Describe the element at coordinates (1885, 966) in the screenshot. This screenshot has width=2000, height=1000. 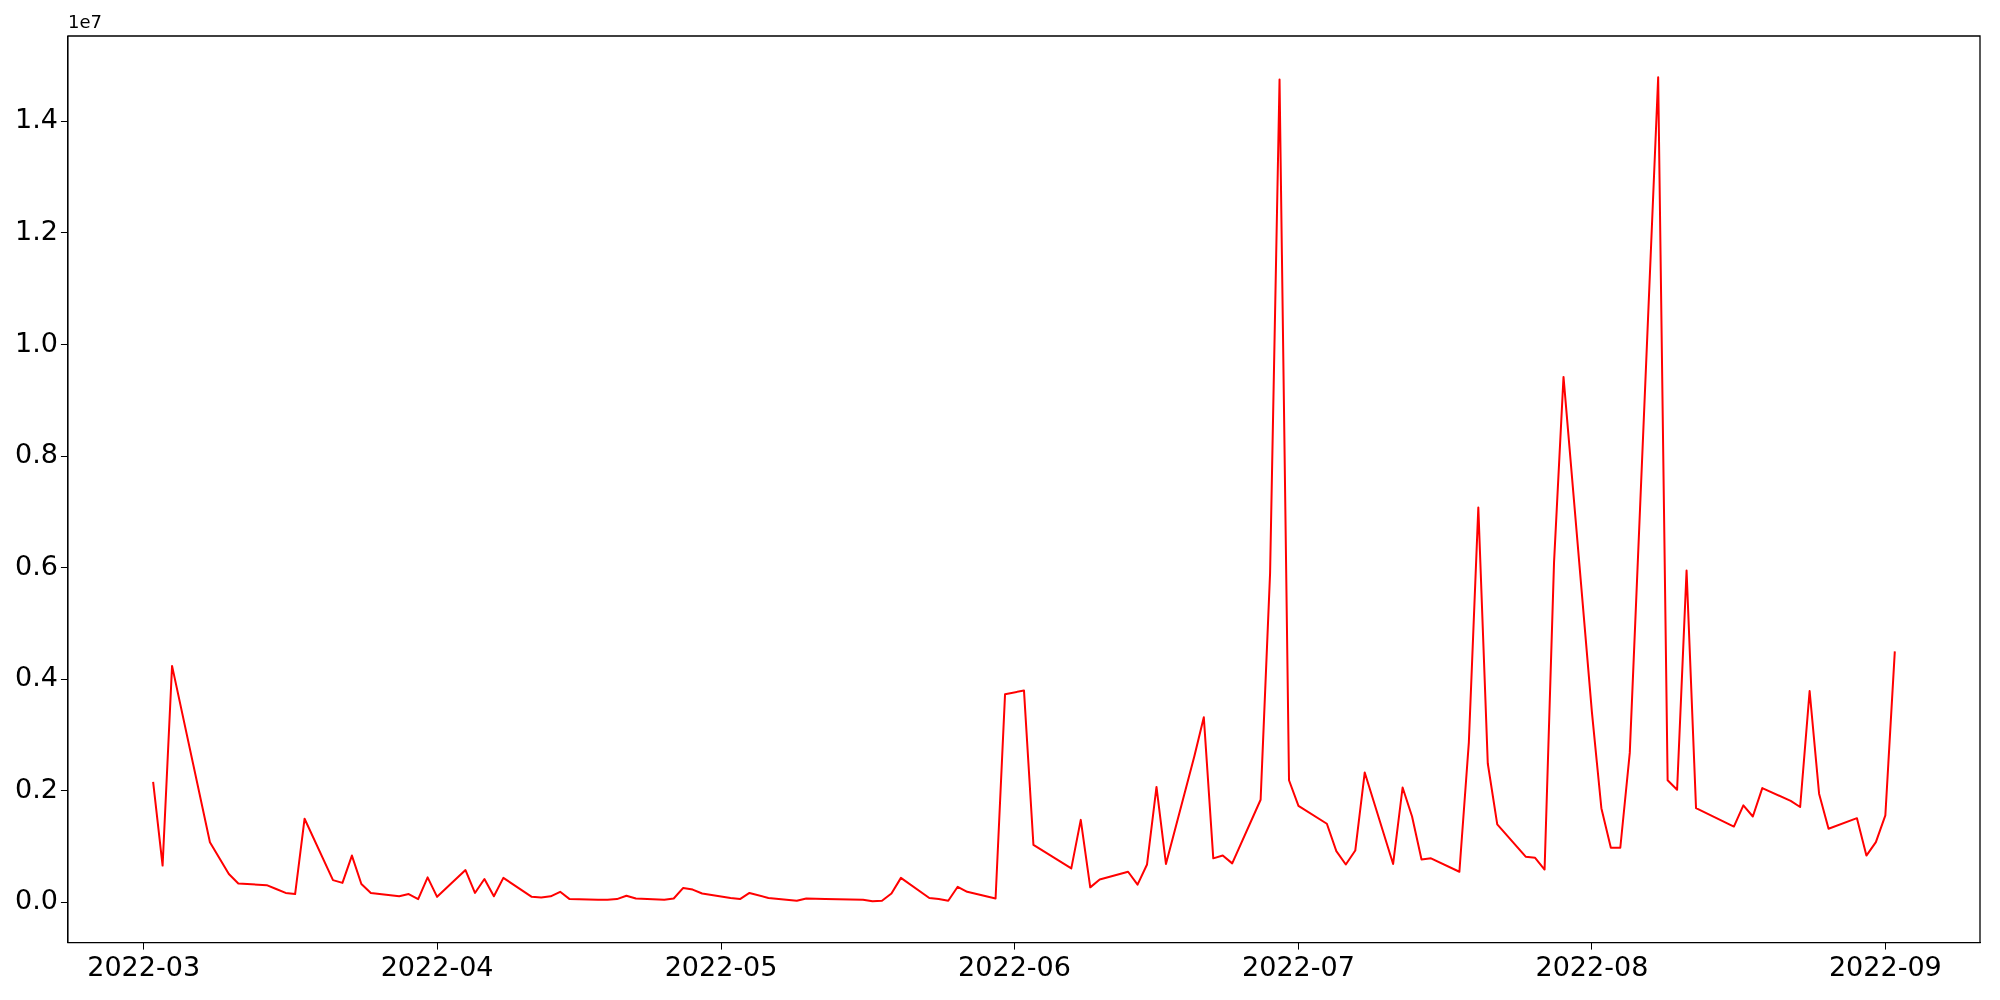
I see `x-tick-label: 2022-09` at that location.